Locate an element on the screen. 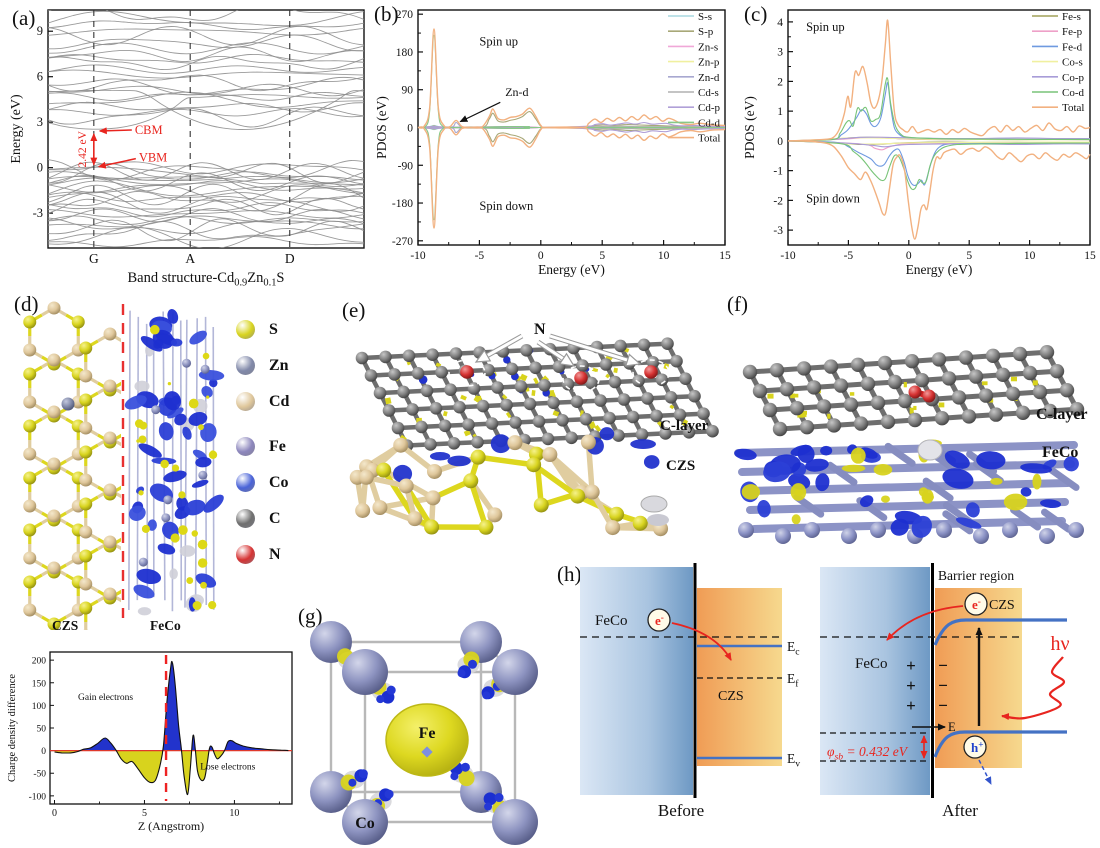 The width and height of the screenshot is (1100, 848). conduction-band-bend is located at coordinates (1000, 632).